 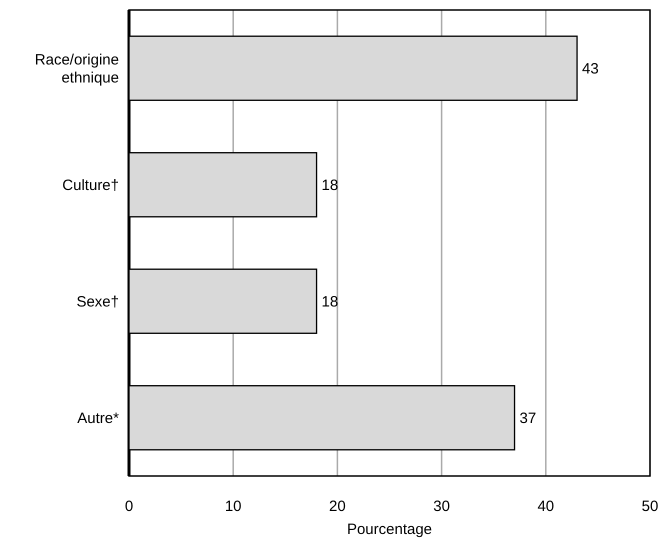 What do you see at coordinates (98, 418) in the screenshot?
I see `y-tick-label: Autre*` at bounding box center [98, 418].